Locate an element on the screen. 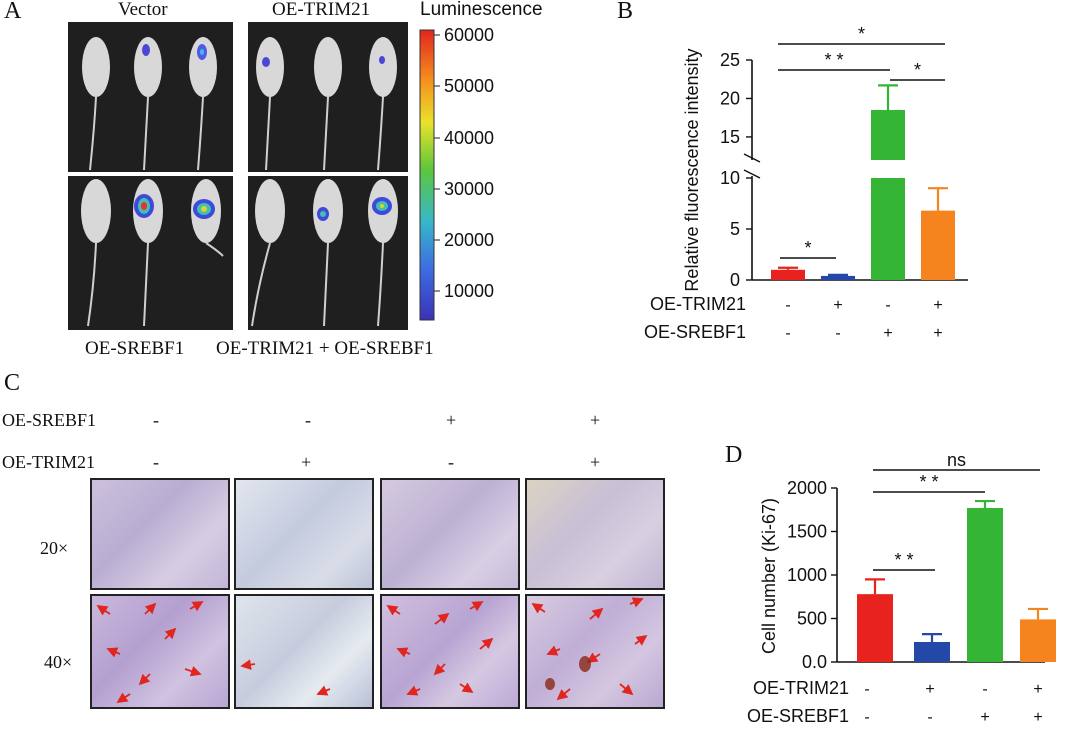 The image size is (1080, 736). y-tick-label: 1500 is located at coordinates (807, 532).